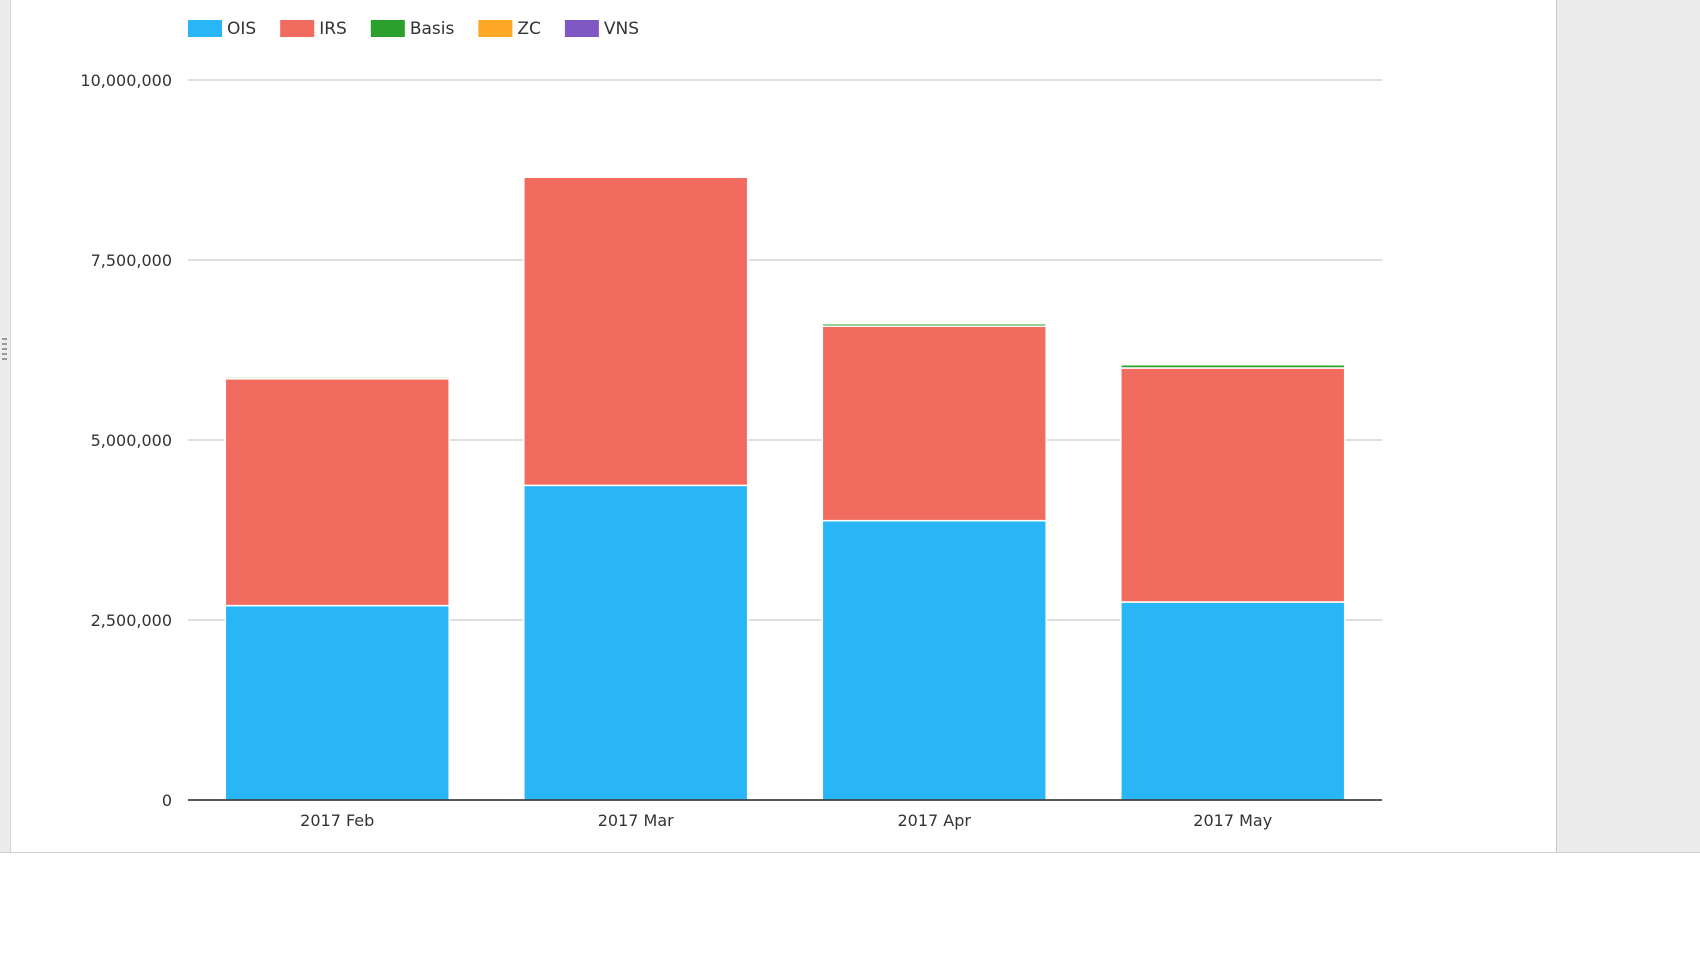 The image size is (1700, 968). I want to click on legend-item-basis: Basis, so click(412, 29).